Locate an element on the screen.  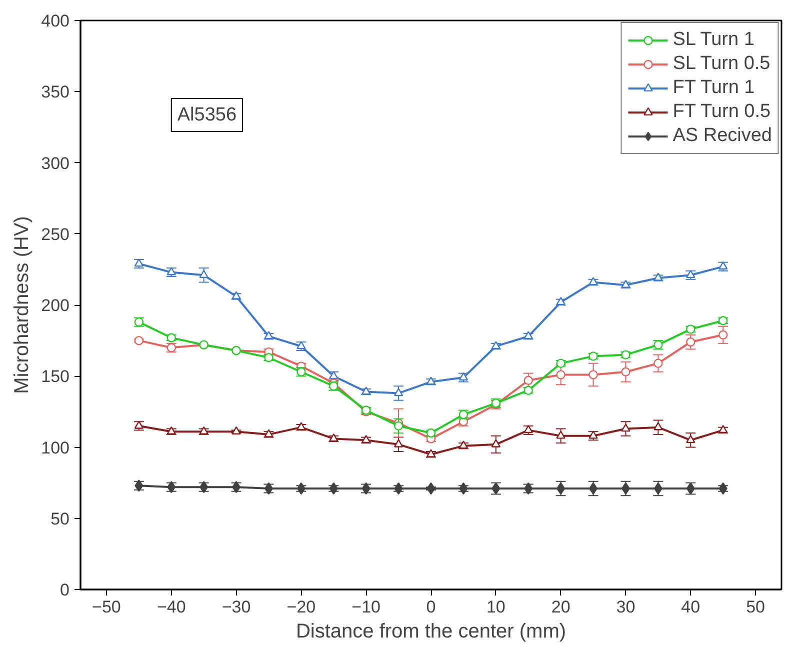
y-tick-label: 350 is located at coordinates (55, 92).